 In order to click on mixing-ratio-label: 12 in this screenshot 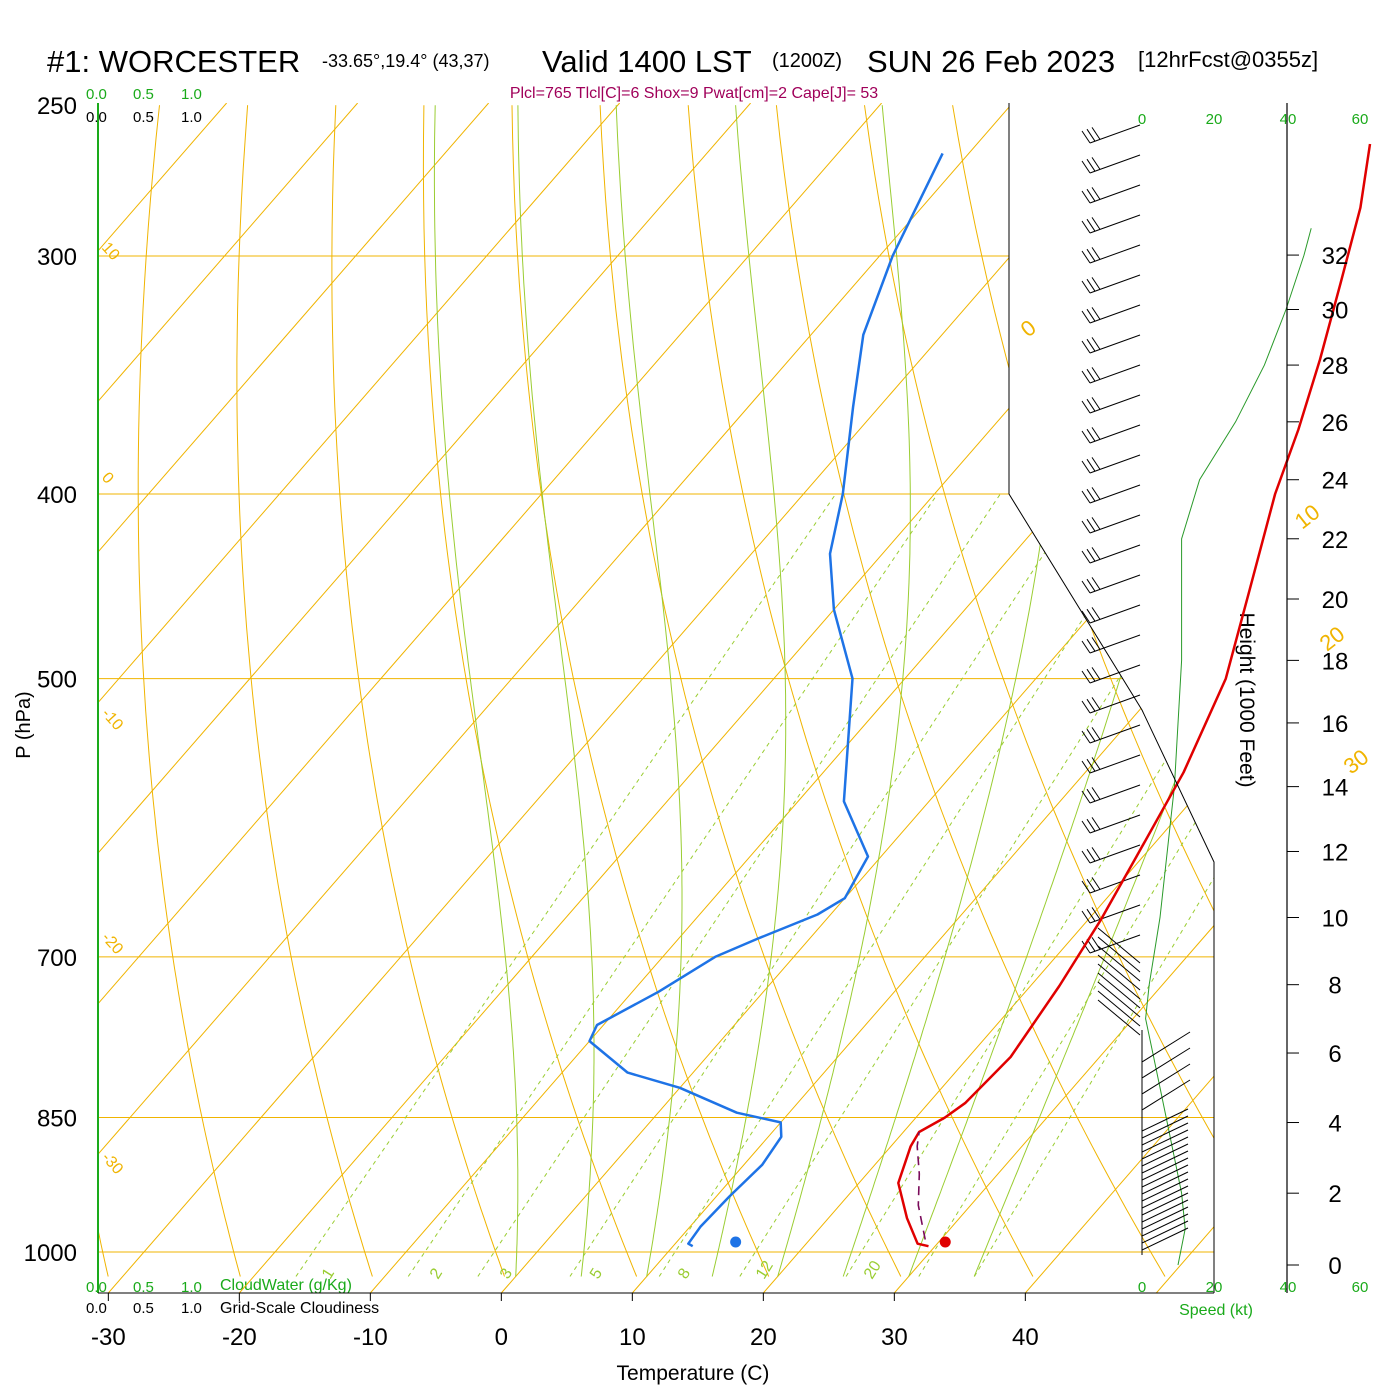, I will do `click(765, 1270)`.